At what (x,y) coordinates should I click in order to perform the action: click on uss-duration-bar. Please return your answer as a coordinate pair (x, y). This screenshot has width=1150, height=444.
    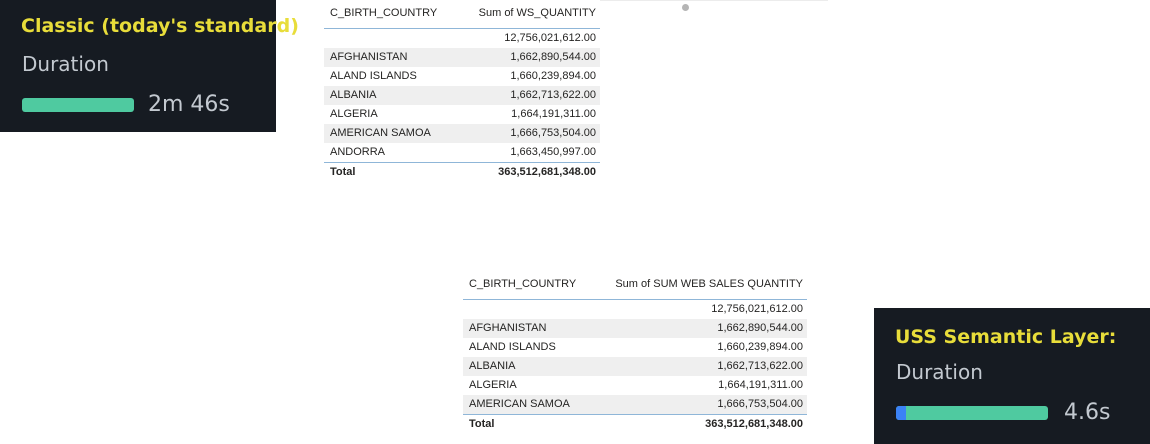
    Looking at the image, I should click on (972, 413).